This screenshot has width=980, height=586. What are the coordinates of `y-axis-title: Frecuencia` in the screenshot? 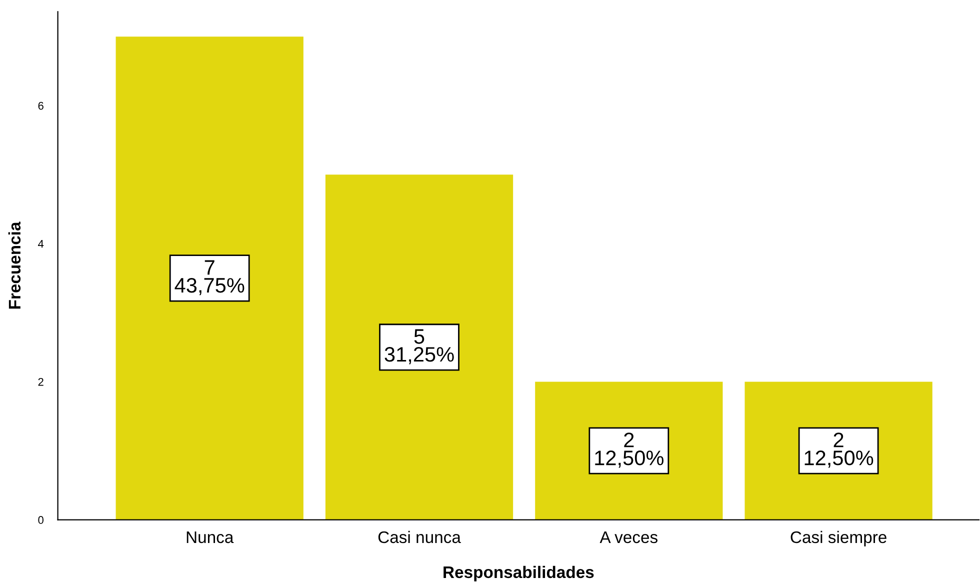 It's located at (14, 265).